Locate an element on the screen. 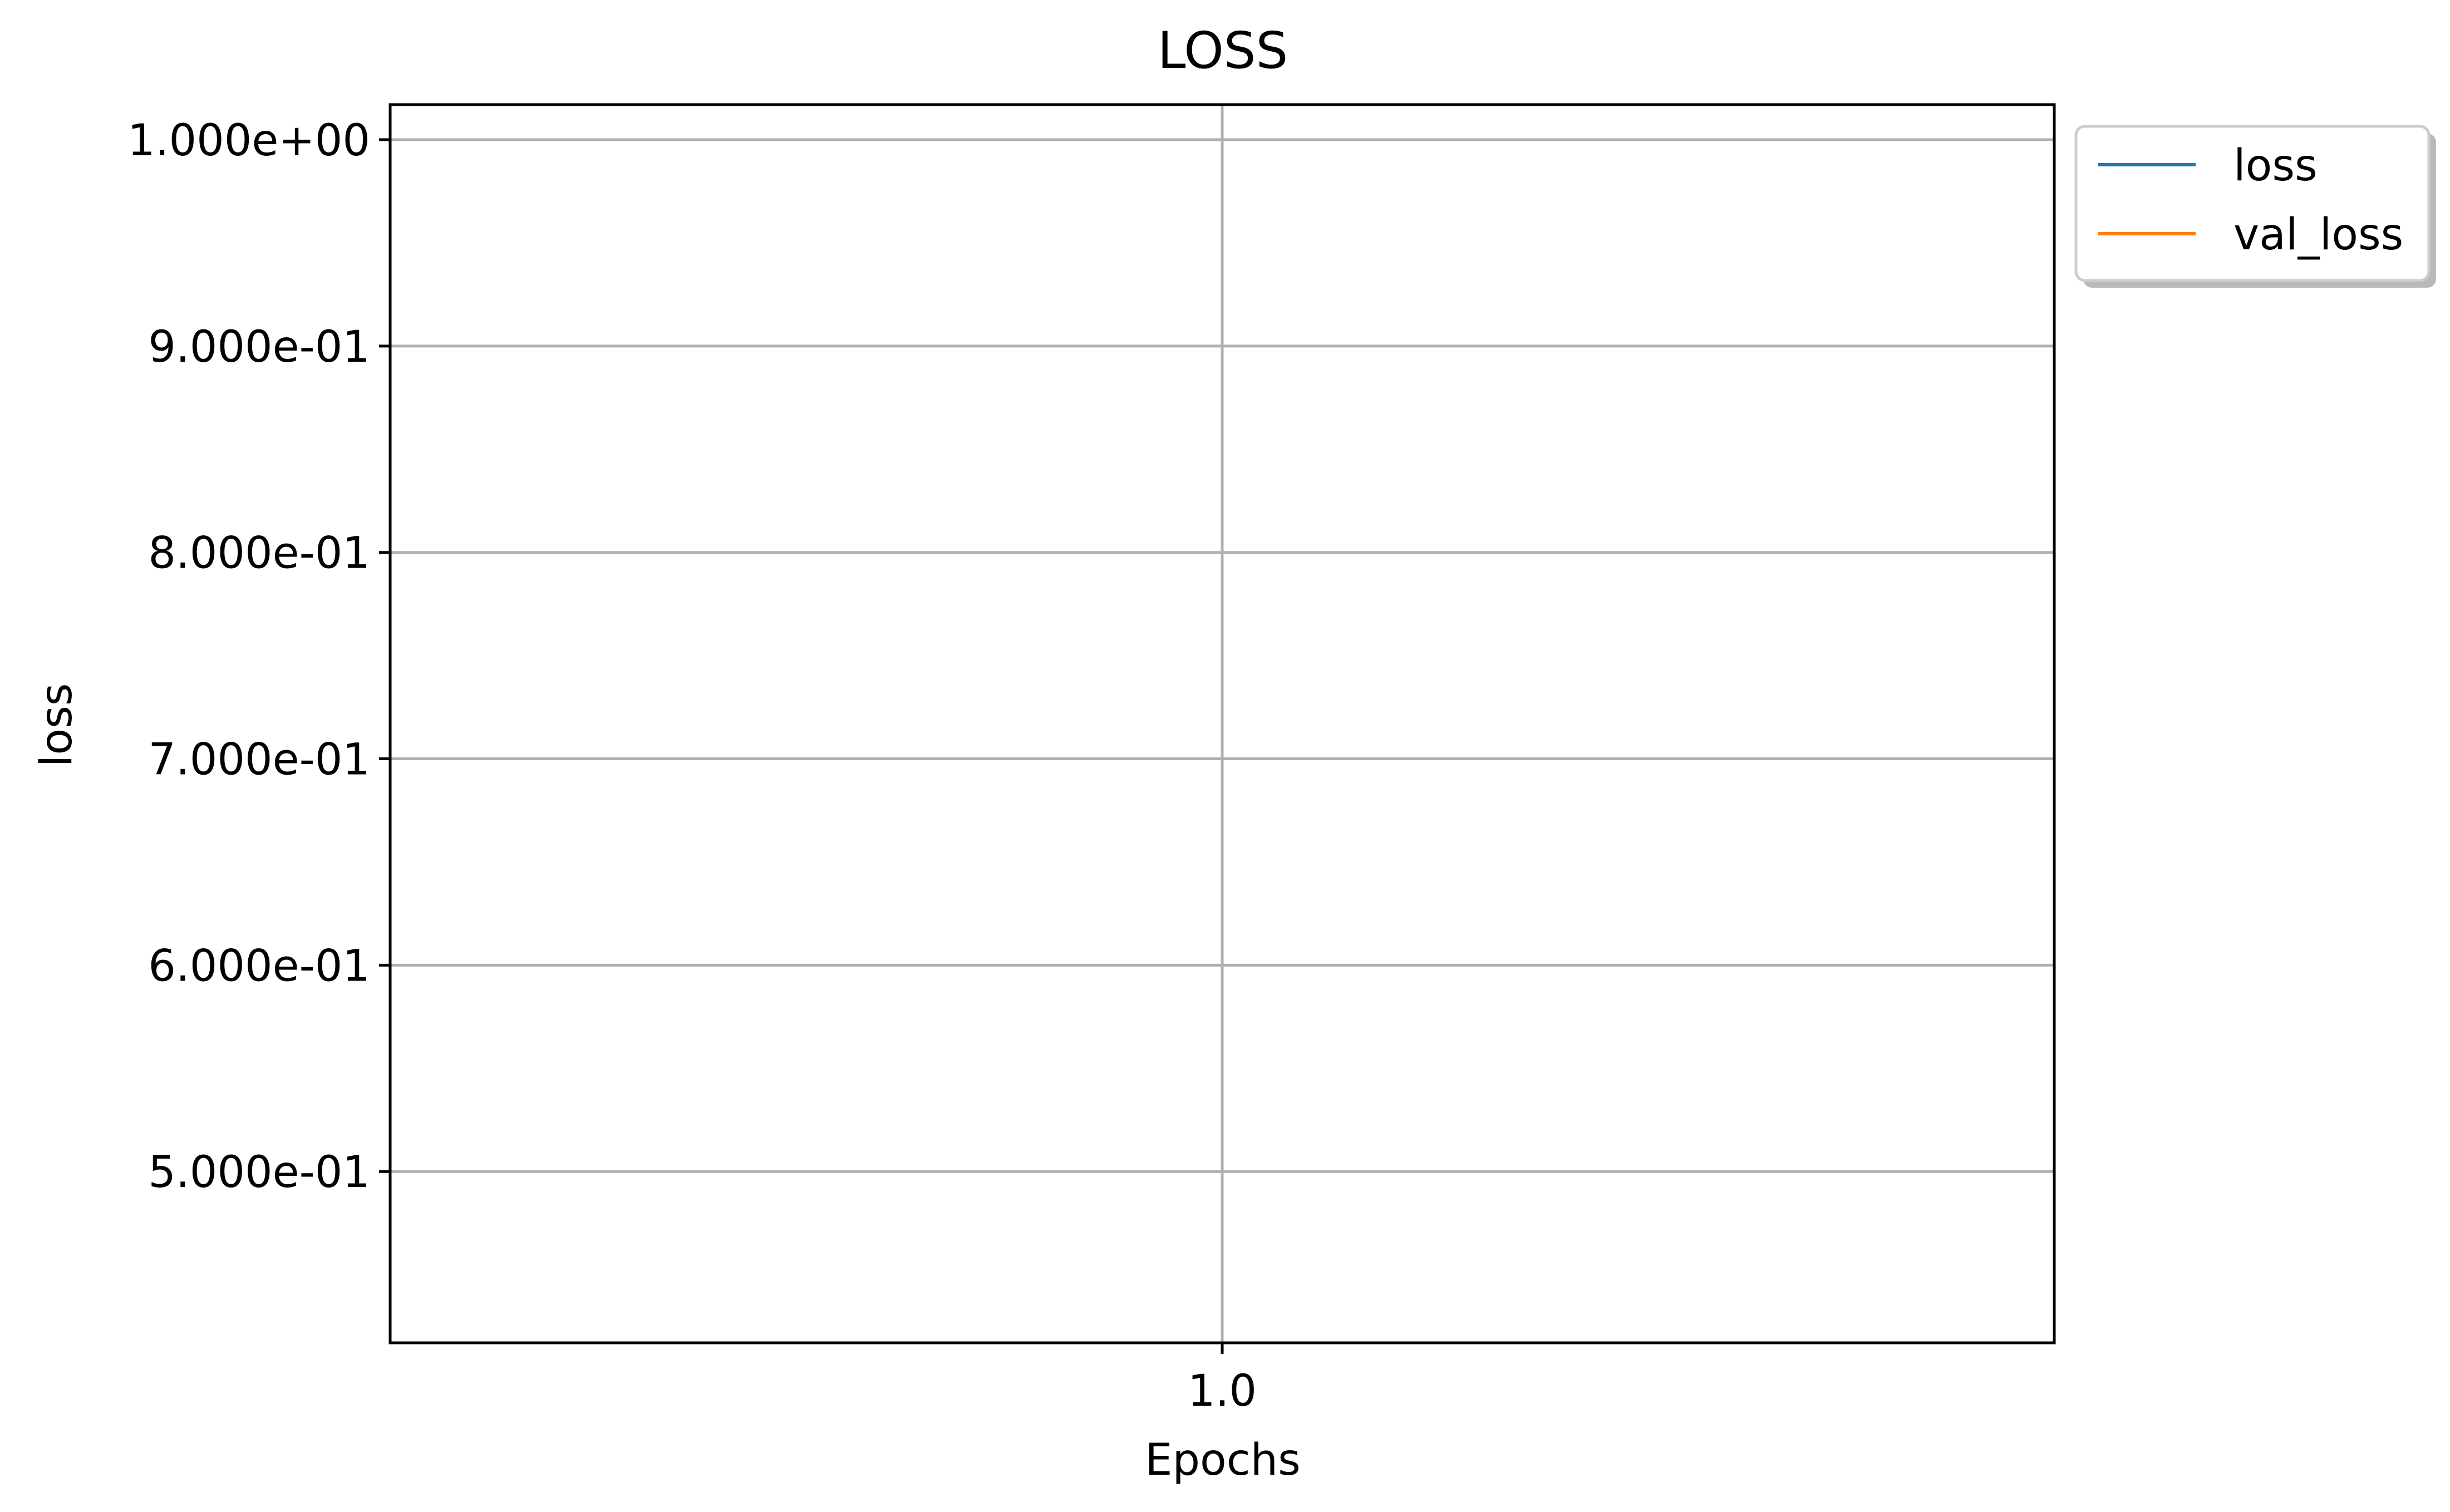  y-tick-label: 8.000e-01 is located at coordinates (259, 554).